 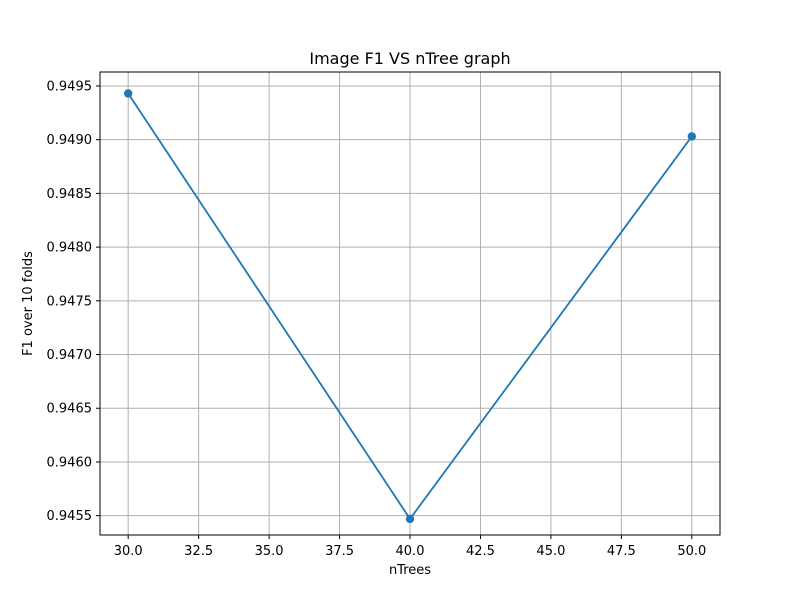 What do you see at coordinates (70, 248) in the screenshot?
I see `y-tick-label: 0.9480` at bounding box center [70, 248].